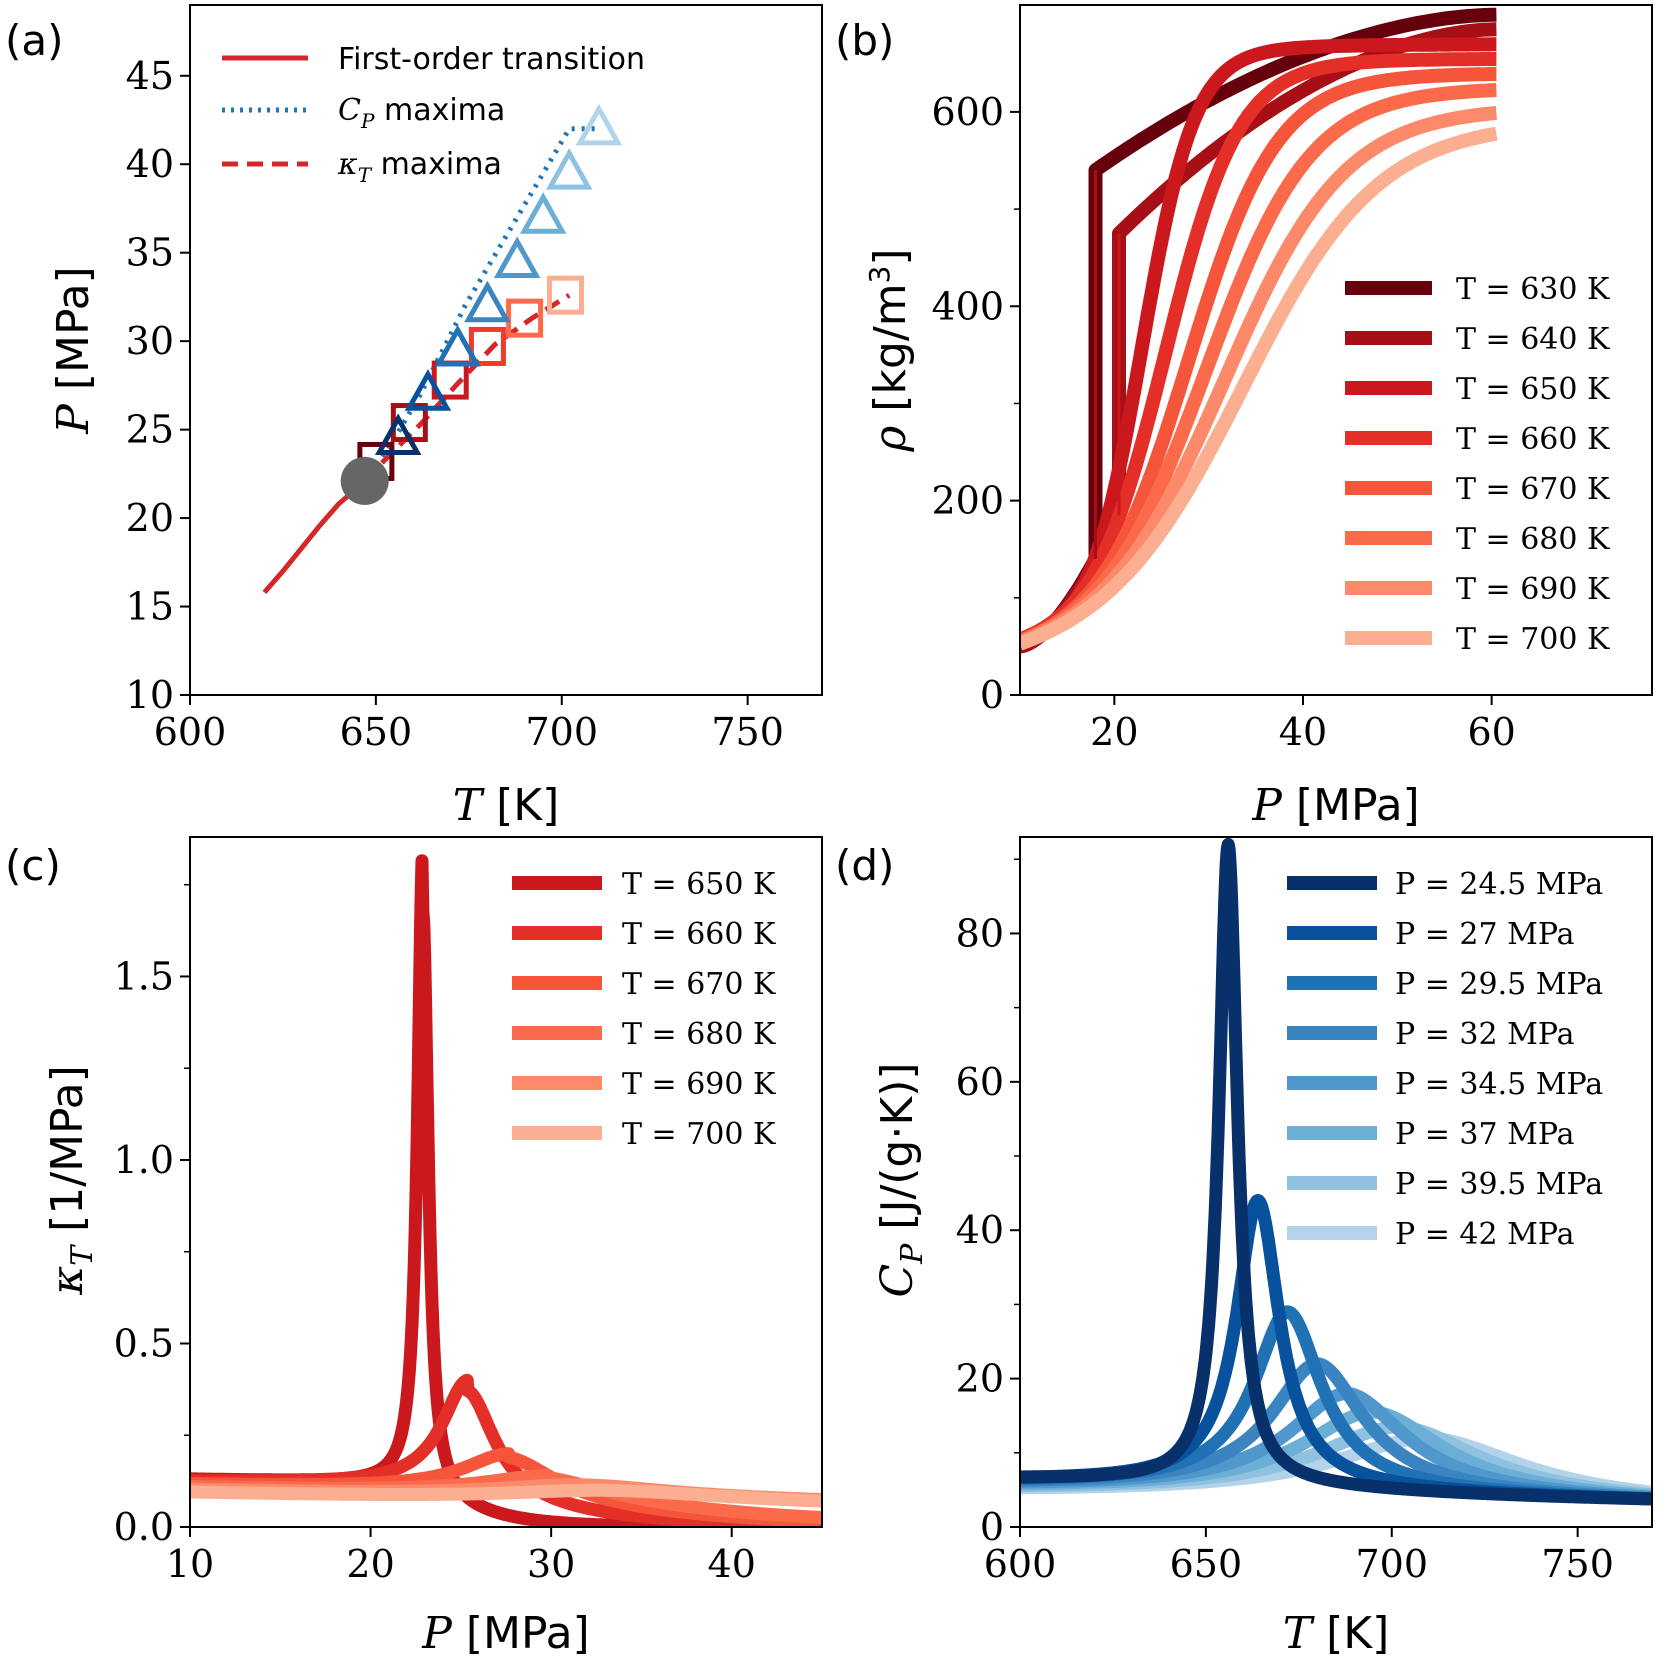 This screenshot has height=1659, width=1659. What do you see at coordinates (150, 341) in the screenshot?
I see `y-tick-label: 30` at bounding box center [150, 341].